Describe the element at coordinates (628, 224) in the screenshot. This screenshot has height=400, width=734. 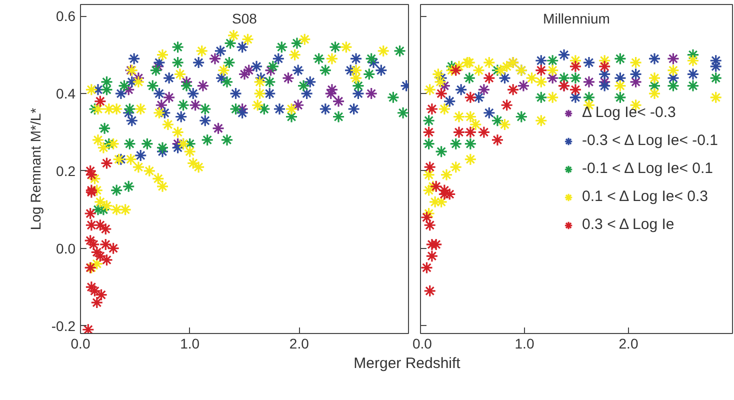
I see `legend-label: 0.3 < Δ Log Ie` at that location.